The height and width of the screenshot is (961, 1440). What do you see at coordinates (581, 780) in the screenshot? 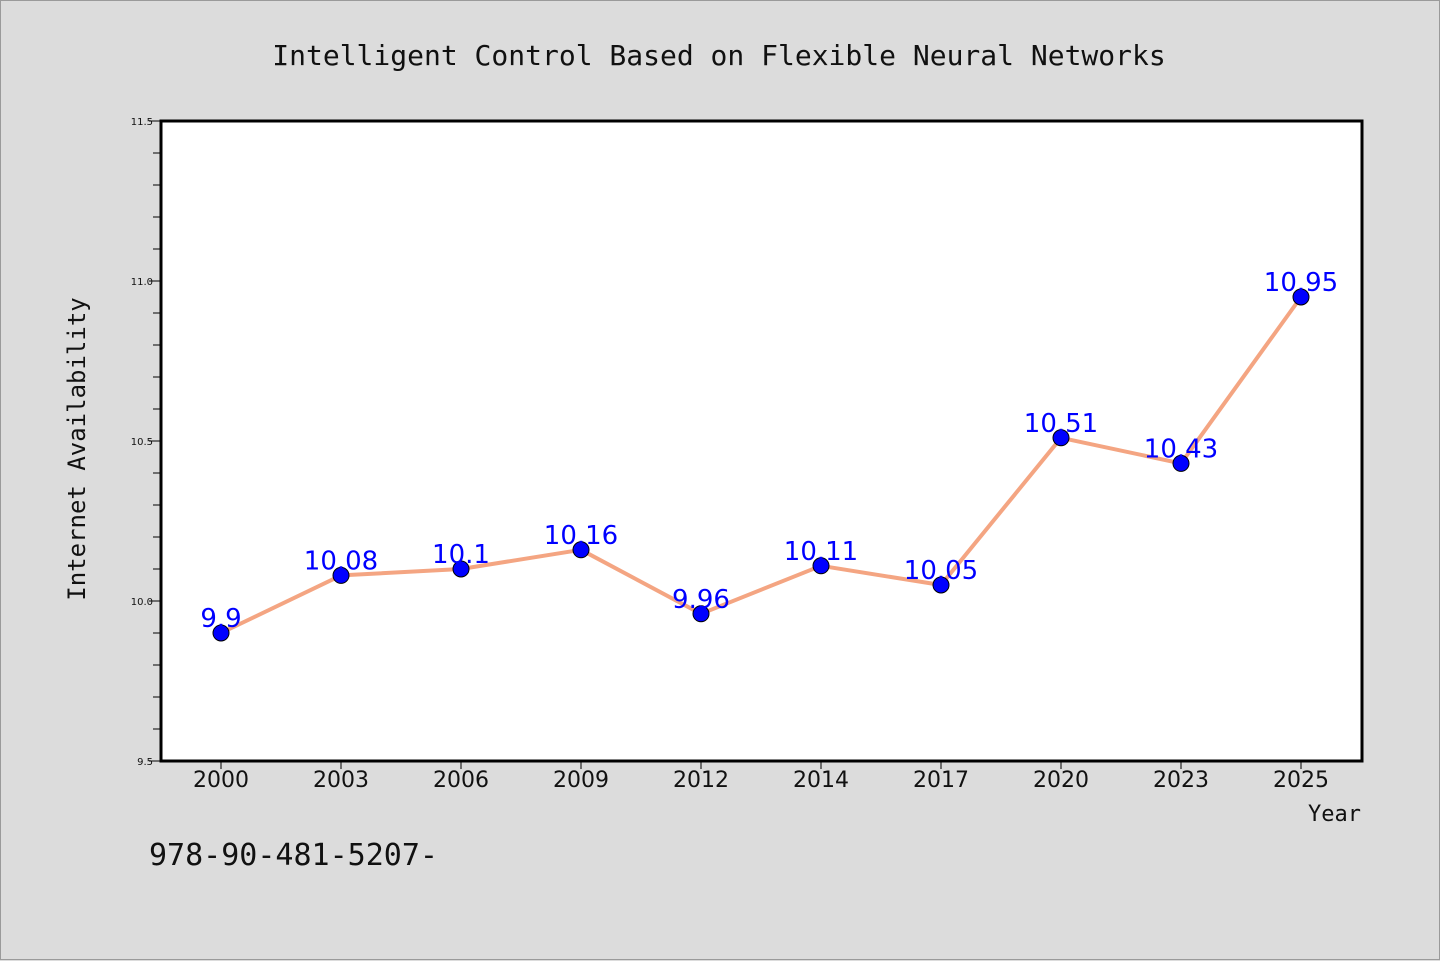
I see `x-tick-label: 2009` at bounding box center [581, 780].